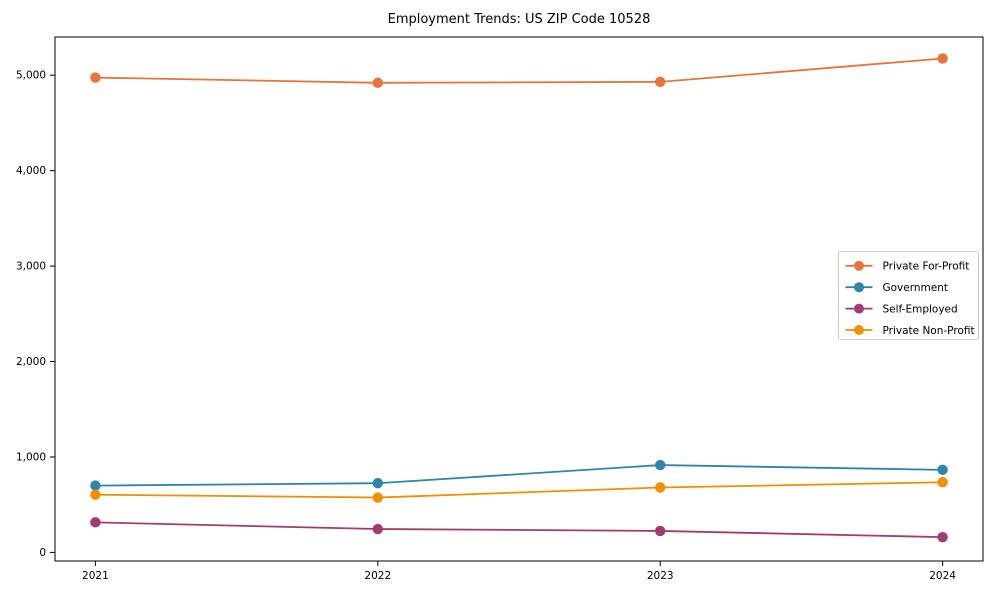  What do you see at coordinates (31, 457) in the screenshot?
I see `y-tick-label: 1,000` at bounding box center [31, 457].